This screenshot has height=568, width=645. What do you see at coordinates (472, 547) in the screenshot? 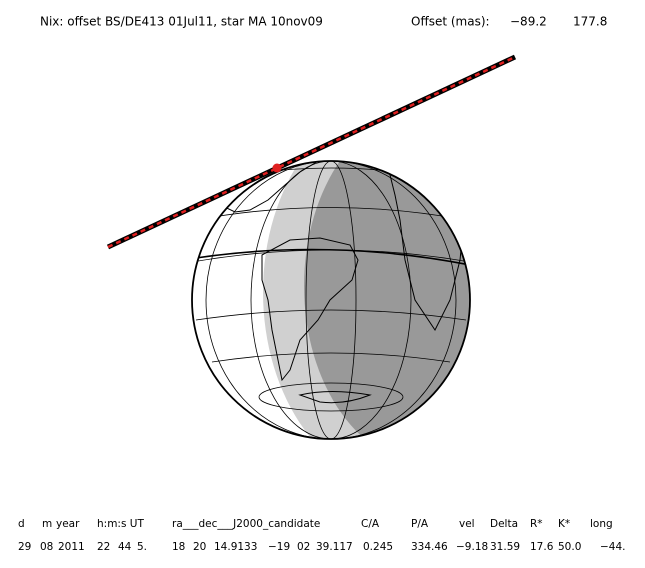
I see `table-cell: −9.18` at bounding box center [472, 547].